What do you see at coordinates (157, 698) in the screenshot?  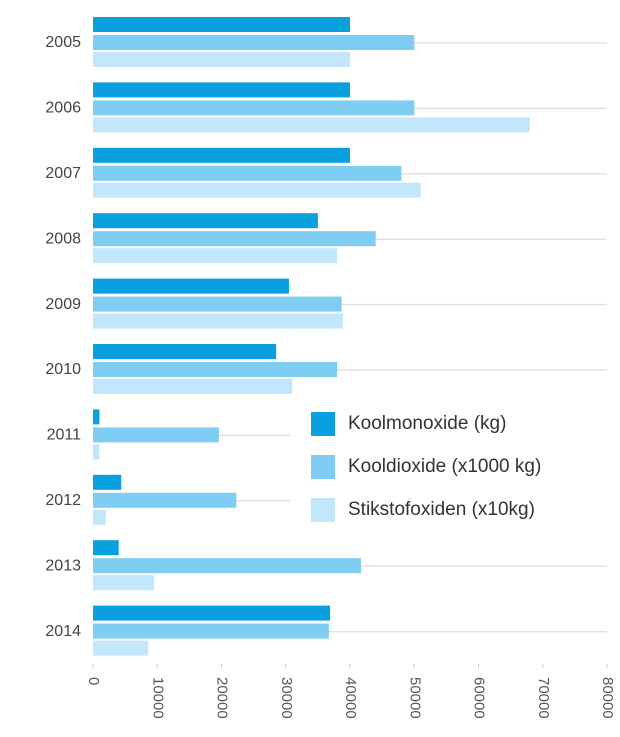 I see `x-tick-label: 10000` at bounding box center [157, 698].